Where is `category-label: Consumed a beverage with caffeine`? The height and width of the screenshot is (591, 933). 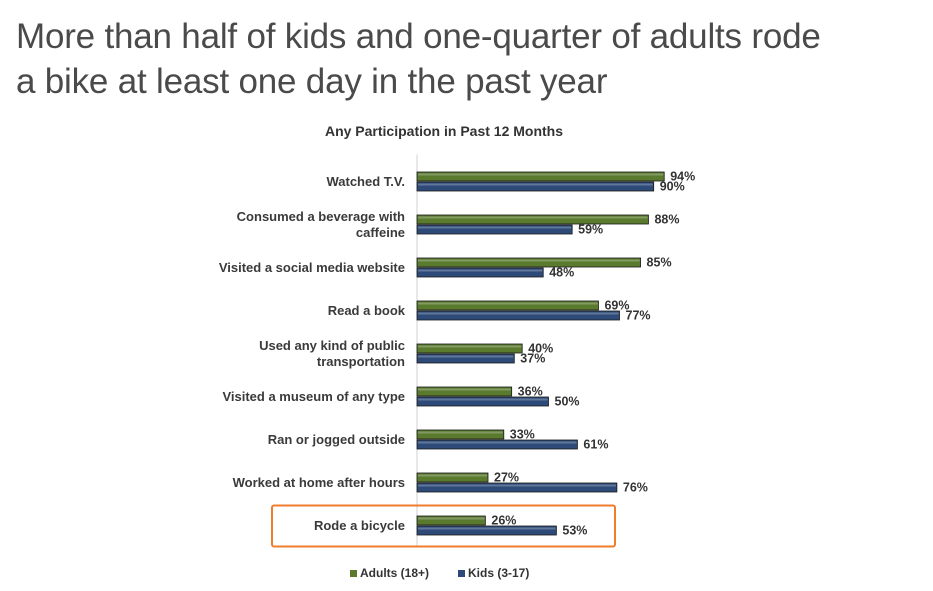
category-label: Consumed a beverage with caffeine is located at coordinates (321, 224).